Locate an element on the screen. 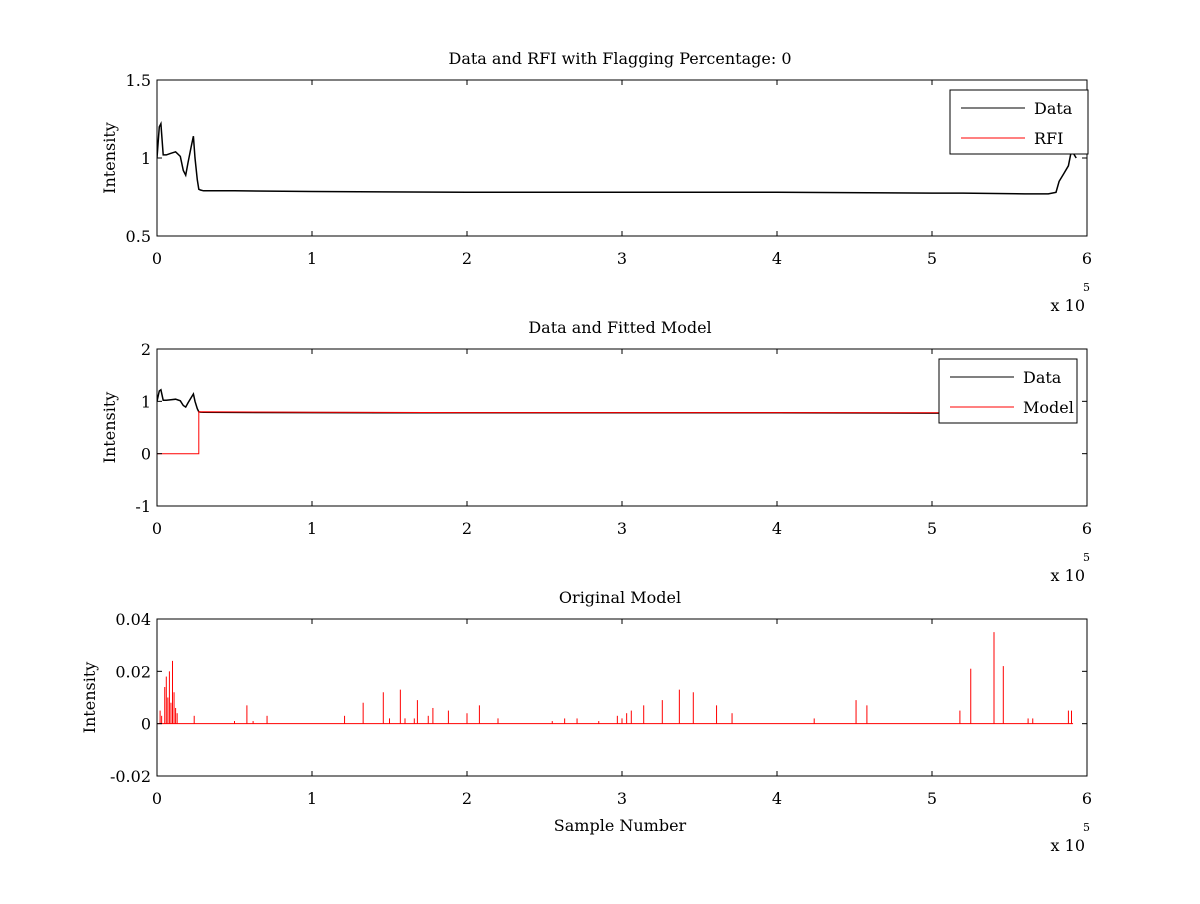  legend: Data Model is located at coordinates (1008, 391).